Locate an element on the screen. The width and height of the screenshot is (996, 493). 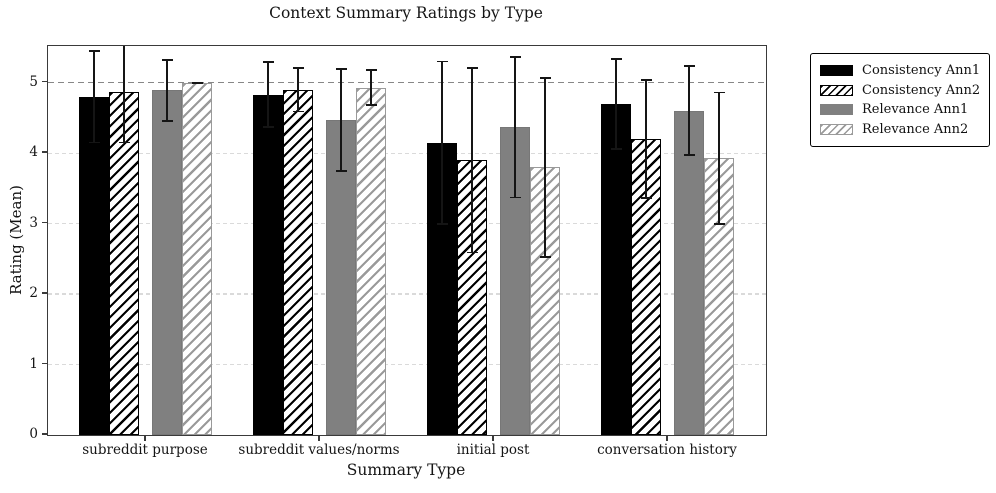
legend-label: Relevance Ann2 is located at coordinates (915, 129).